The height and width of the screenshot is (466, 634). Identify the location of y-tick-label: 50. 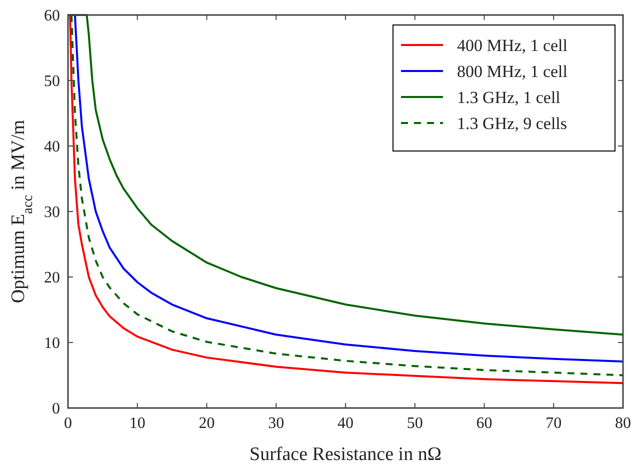
(52, 81).